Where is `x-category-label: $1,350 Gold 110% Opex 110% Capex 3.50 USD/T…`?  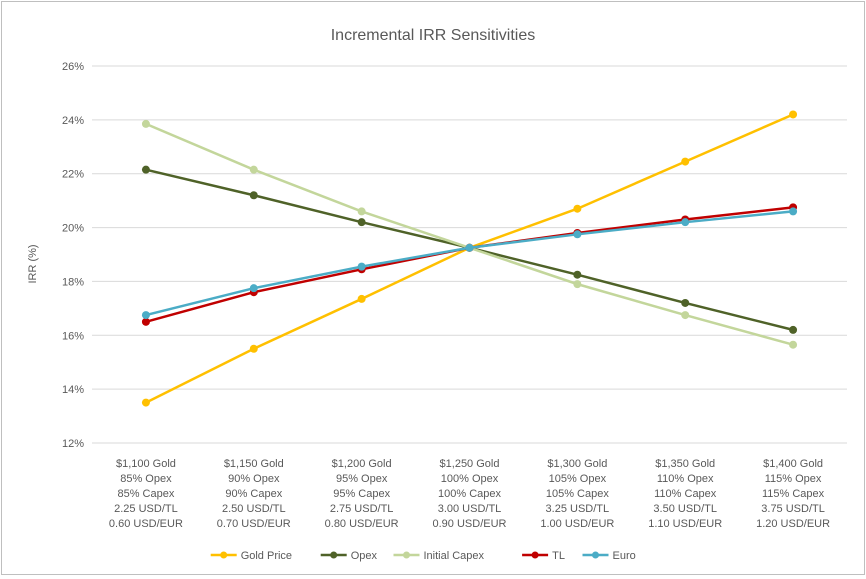
x-category-label: $1,350 Gold 110% Opex 110% Capex 3.50 USD/T… is located at coordinates (685, 494).